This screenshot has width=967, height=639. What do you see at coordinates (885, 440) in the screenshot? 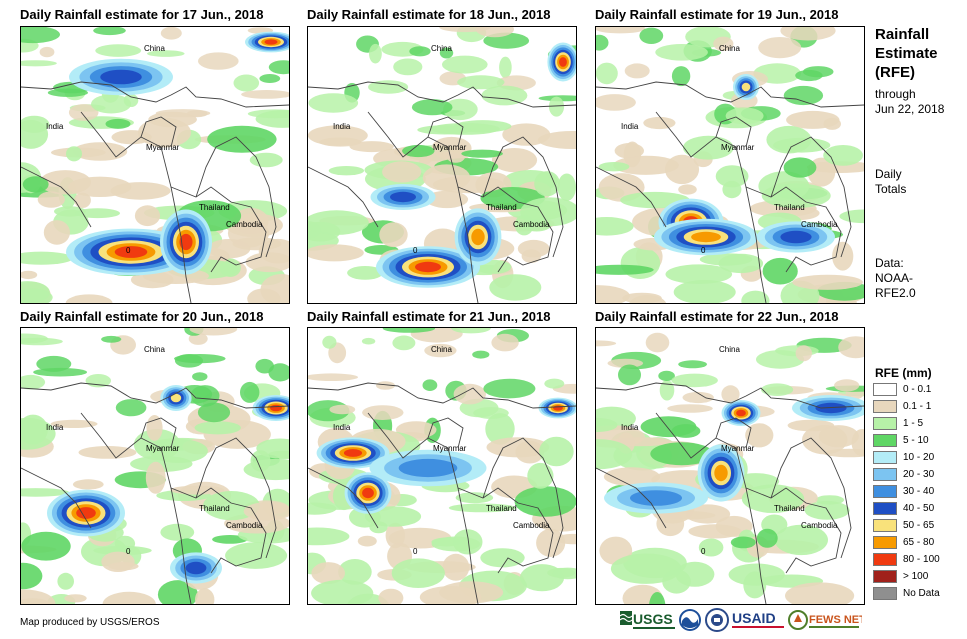
I see `legend-swatch` at bounding box center [885, 440].